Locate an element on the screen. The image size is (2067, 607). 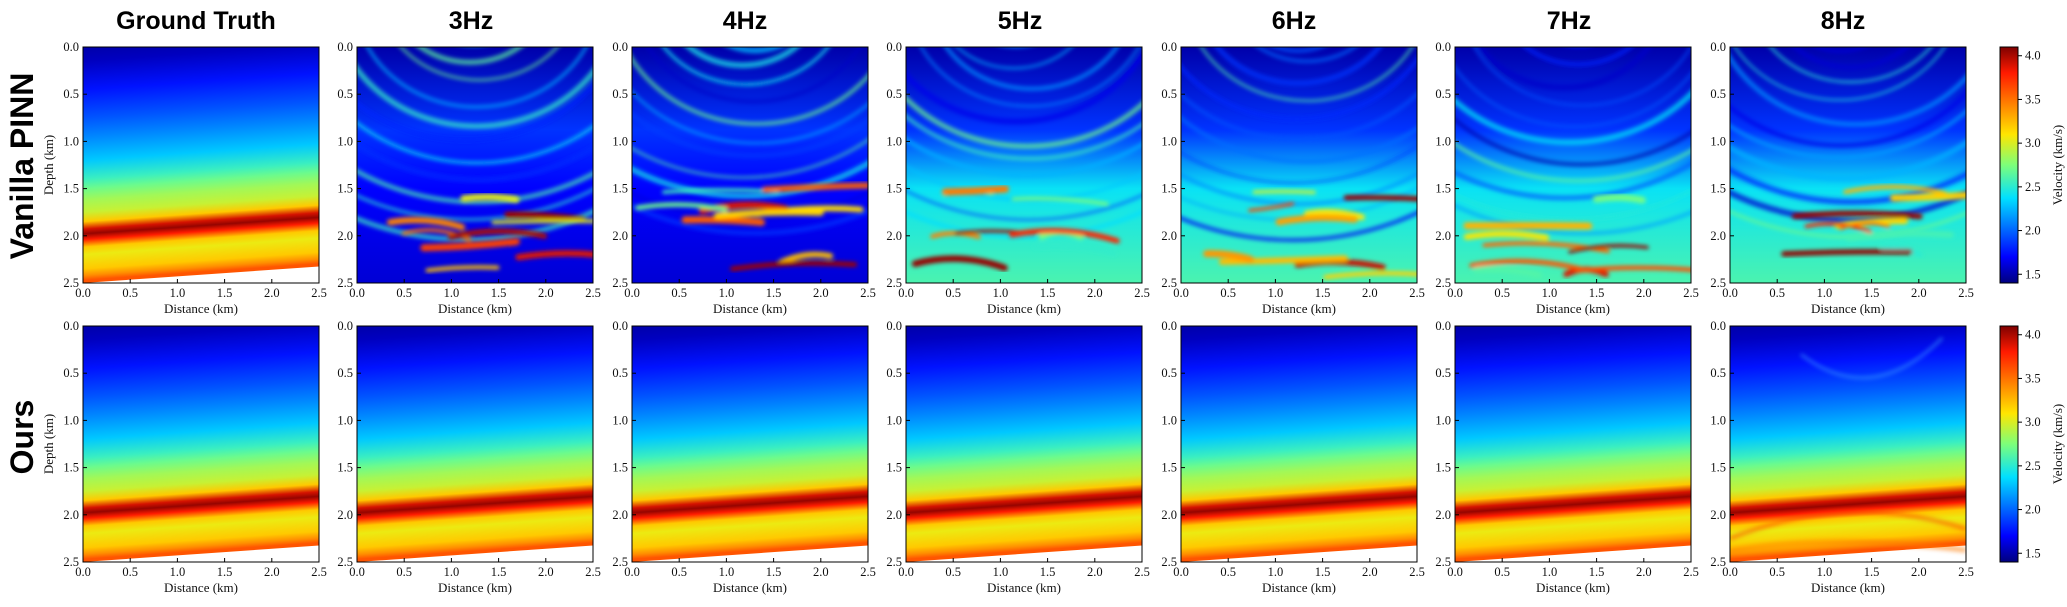
row-title-ours: Ours is located at coordinates (22, 437).